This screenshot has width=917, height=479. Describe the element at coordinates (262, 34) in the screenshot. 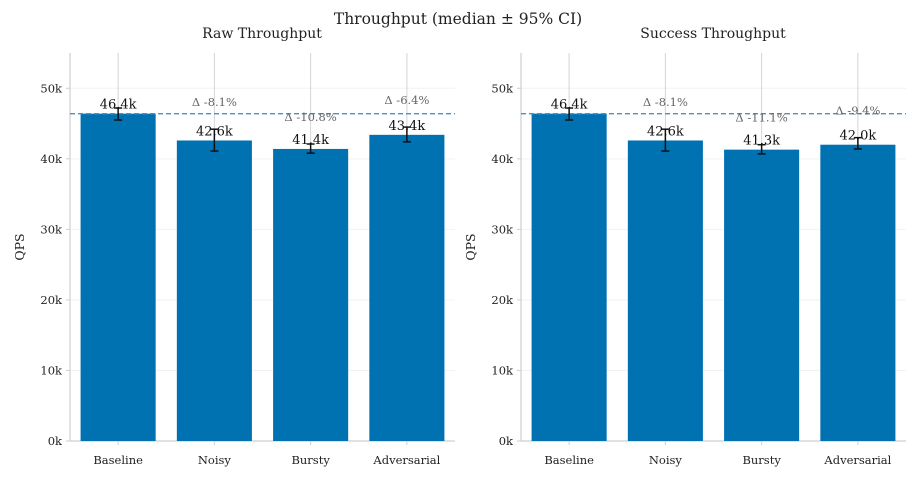

I see `panel-title: Raw Throughput` at that location.